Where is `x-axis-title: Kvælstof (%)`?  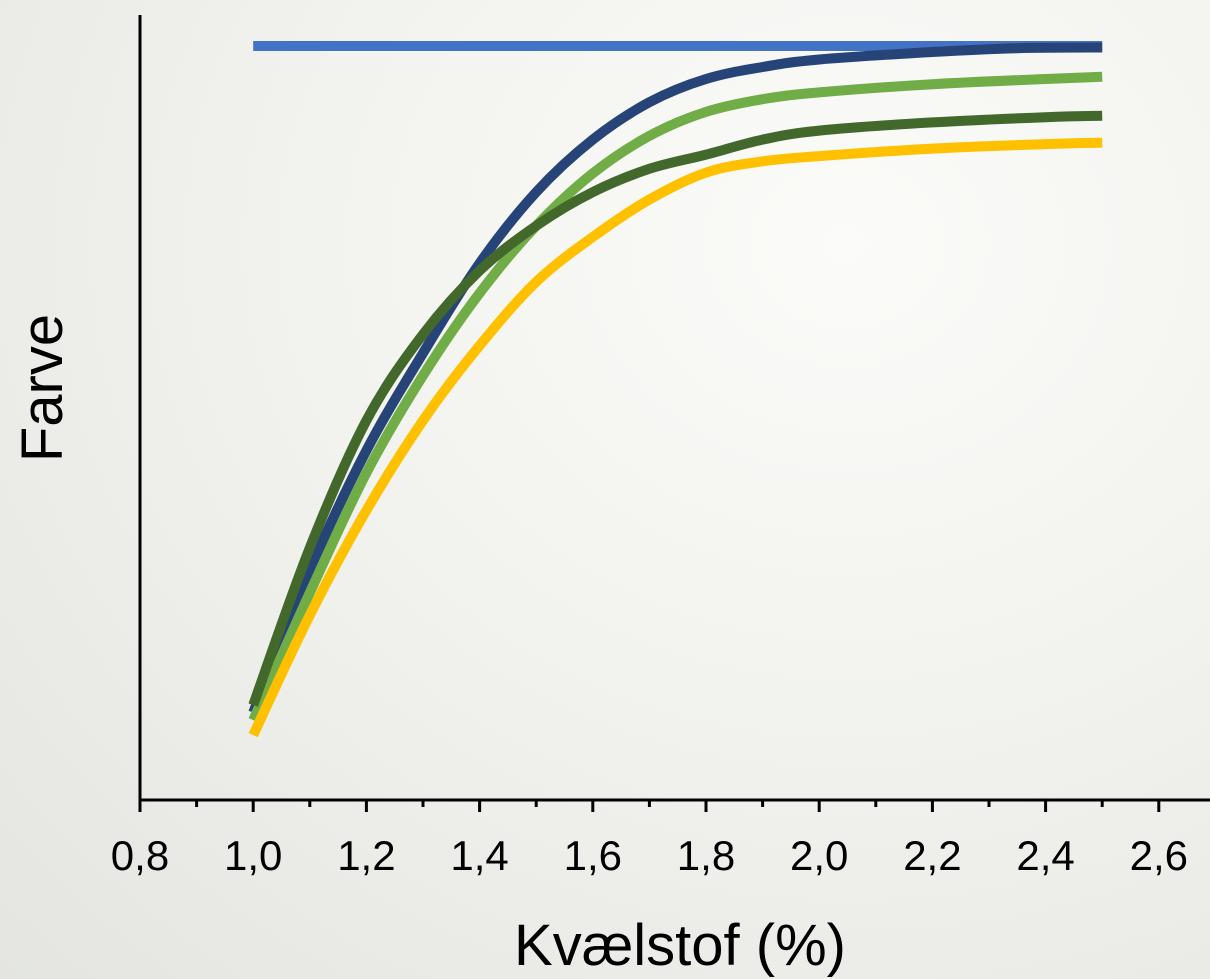 x-axis-title: Kvælstof (%) is located at coordinates (680, 945).